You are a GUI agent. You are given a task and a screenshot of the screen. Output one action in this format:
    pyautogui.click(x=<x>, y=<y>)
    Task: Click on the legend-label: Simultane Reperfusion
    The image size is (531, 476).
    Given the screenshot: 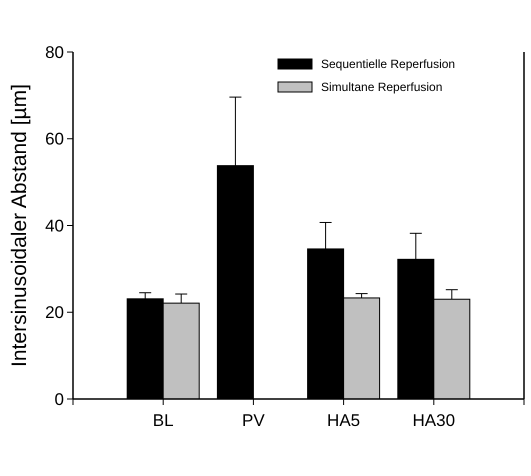 What is the action you would take?
    pyautogui.click(x=381, y=87)
    